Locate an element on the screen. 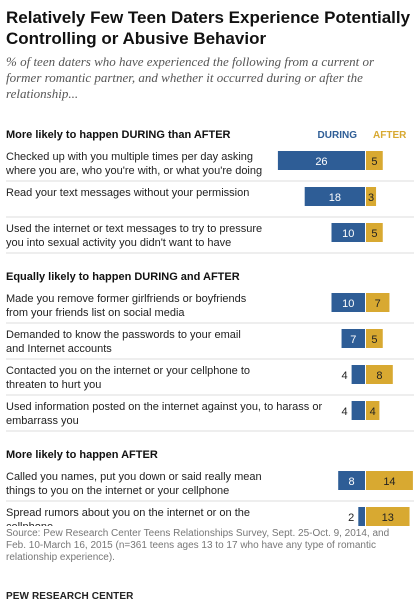 The height and width of the screenshot is (611, 420). value-after: 4 is located at coordinates (373, 412).